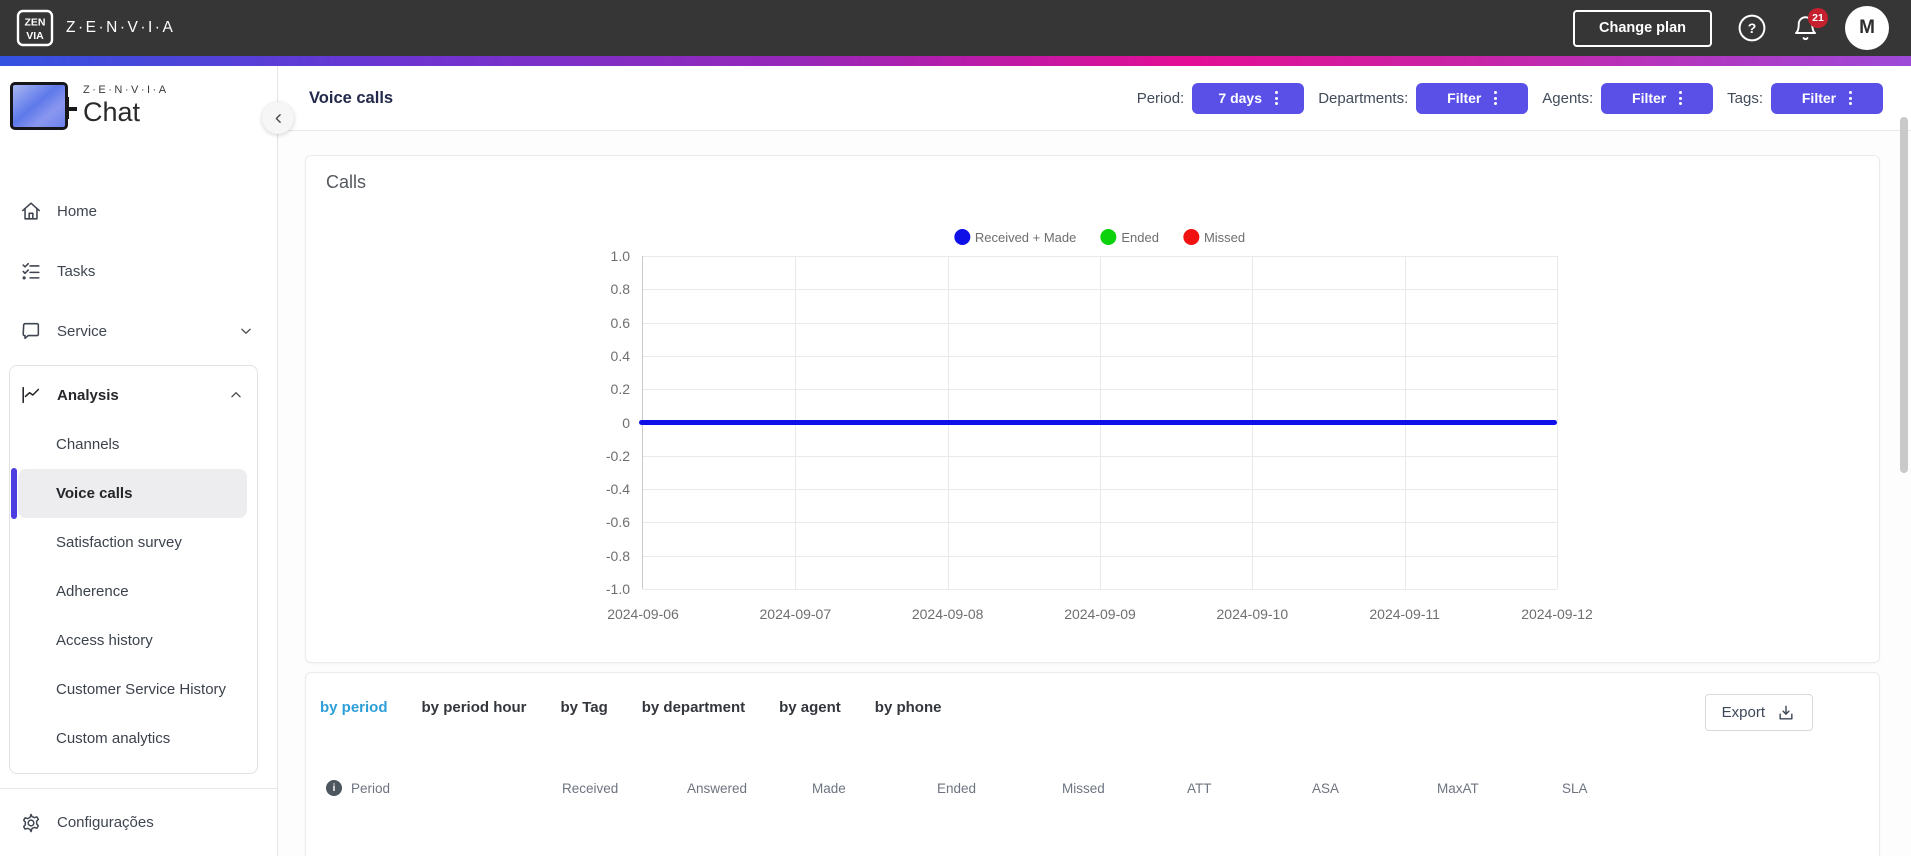 This screenshot has height=856, width=1911. I want to click on sidebar-item-configuracoes: Configurações, so click(138, 822).